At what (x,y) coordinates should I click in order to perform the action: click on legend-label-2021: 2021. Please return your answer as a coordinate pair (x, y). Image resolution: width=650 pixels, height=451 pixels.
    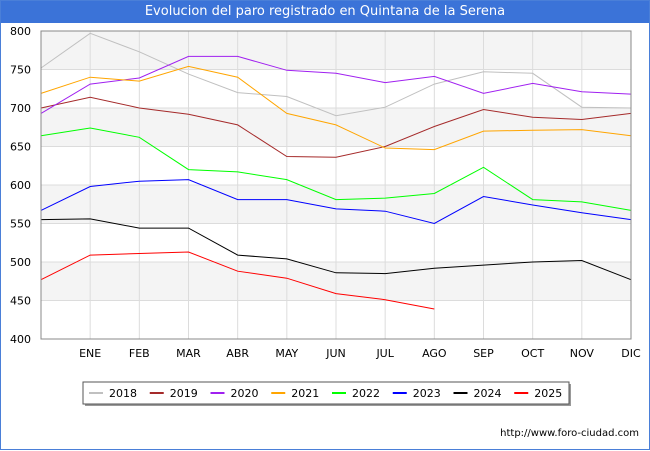
    Looking at the image, I should click on (305, 393).